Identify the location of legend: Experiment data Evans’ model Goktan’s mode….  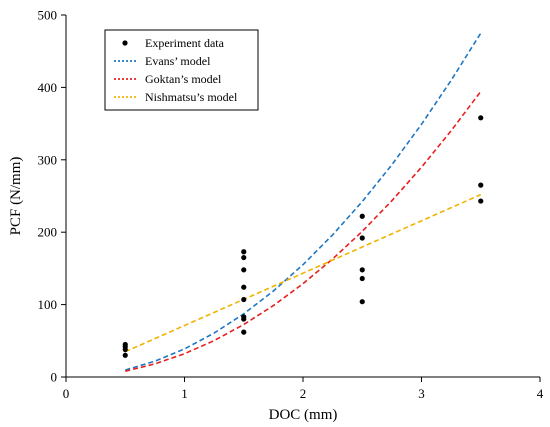
(181, 70).